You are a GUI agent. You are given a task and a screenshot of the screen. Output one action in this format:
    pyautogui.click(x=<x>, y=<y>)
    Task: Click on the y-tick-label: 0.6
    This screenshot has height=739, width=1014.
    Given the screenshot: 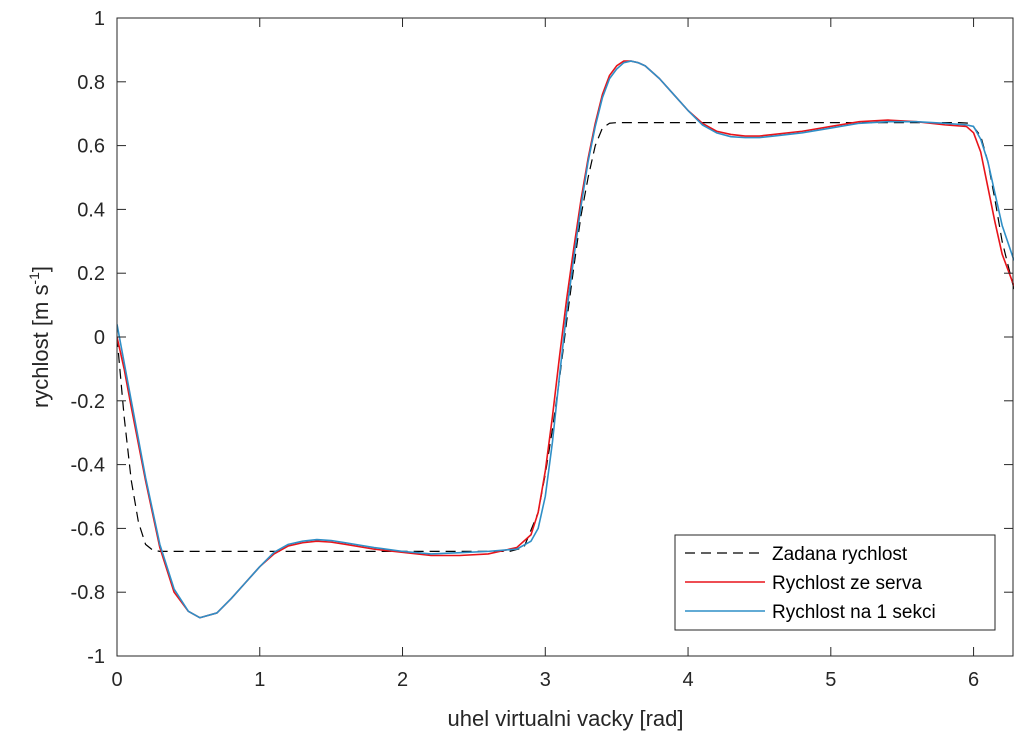 What is the action you would take?
    pyautogui.click(x=91, y=147)
    